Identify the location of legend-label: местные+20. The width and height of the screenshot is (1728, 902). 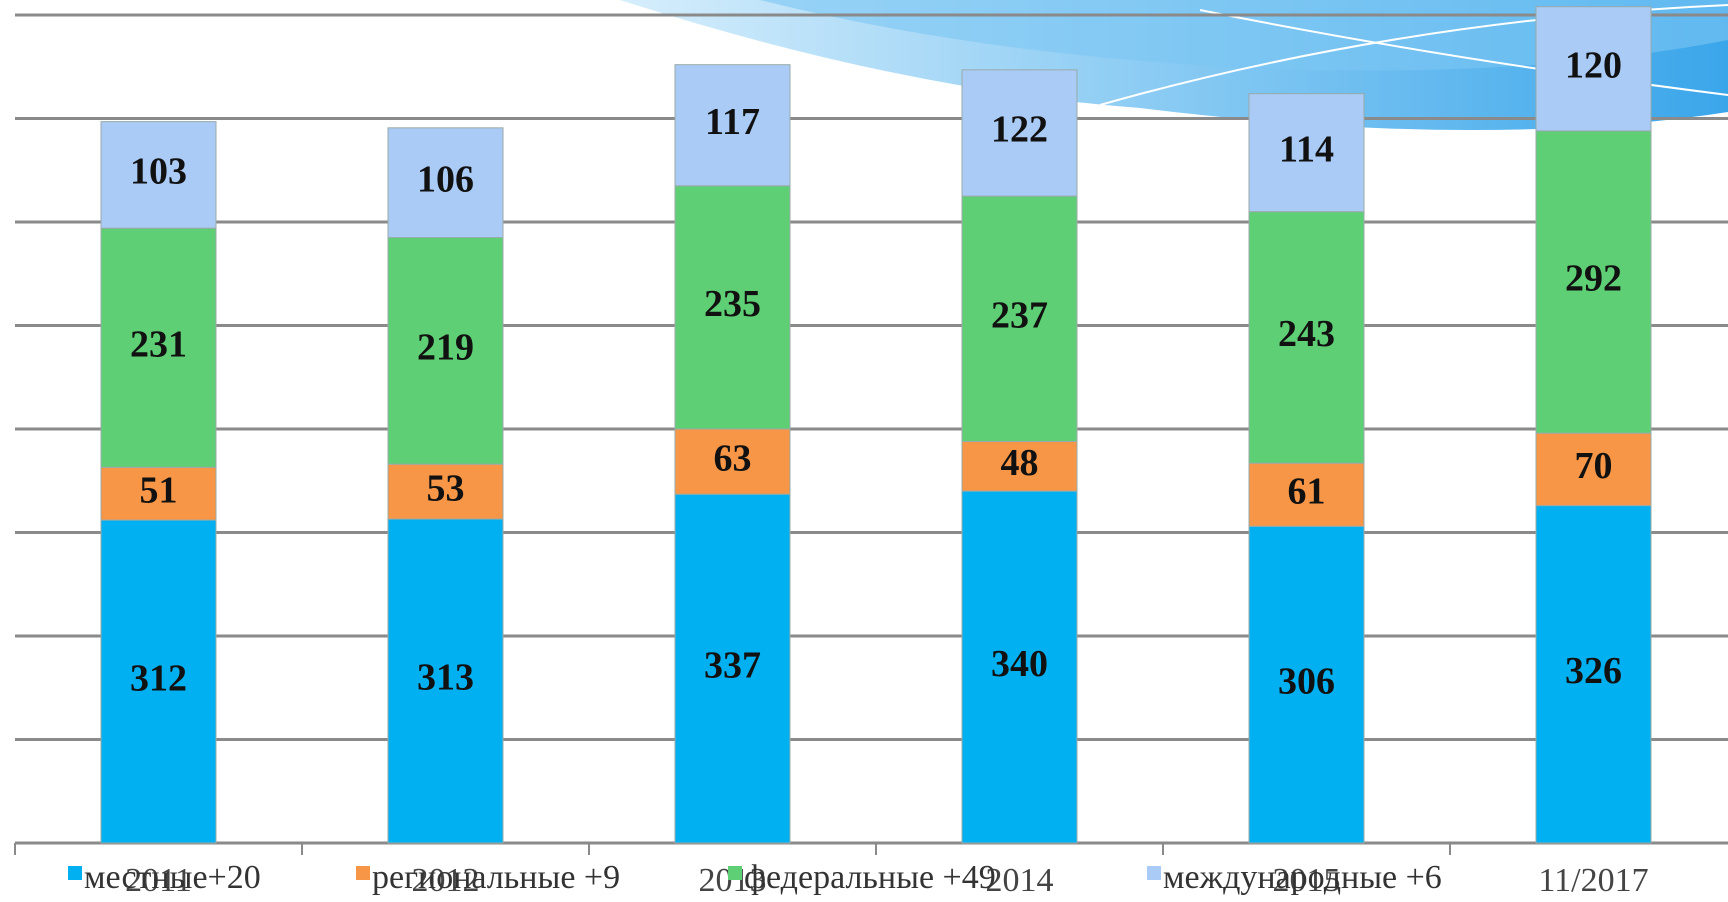
(172, 877).